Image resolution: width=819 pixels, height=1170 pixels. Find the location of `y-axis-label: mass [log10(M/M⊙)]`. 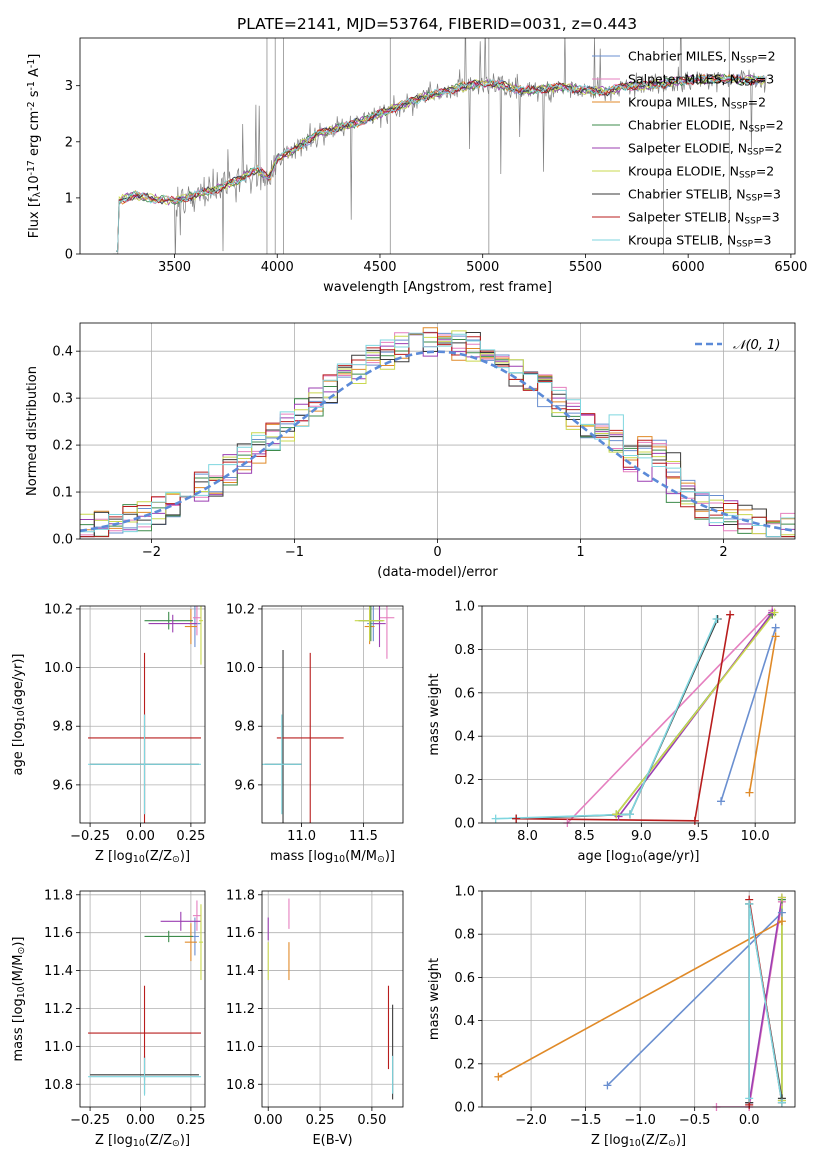

y-axis-label: mass [log10(M/M⊙)] is located at coordinates (19, 999).